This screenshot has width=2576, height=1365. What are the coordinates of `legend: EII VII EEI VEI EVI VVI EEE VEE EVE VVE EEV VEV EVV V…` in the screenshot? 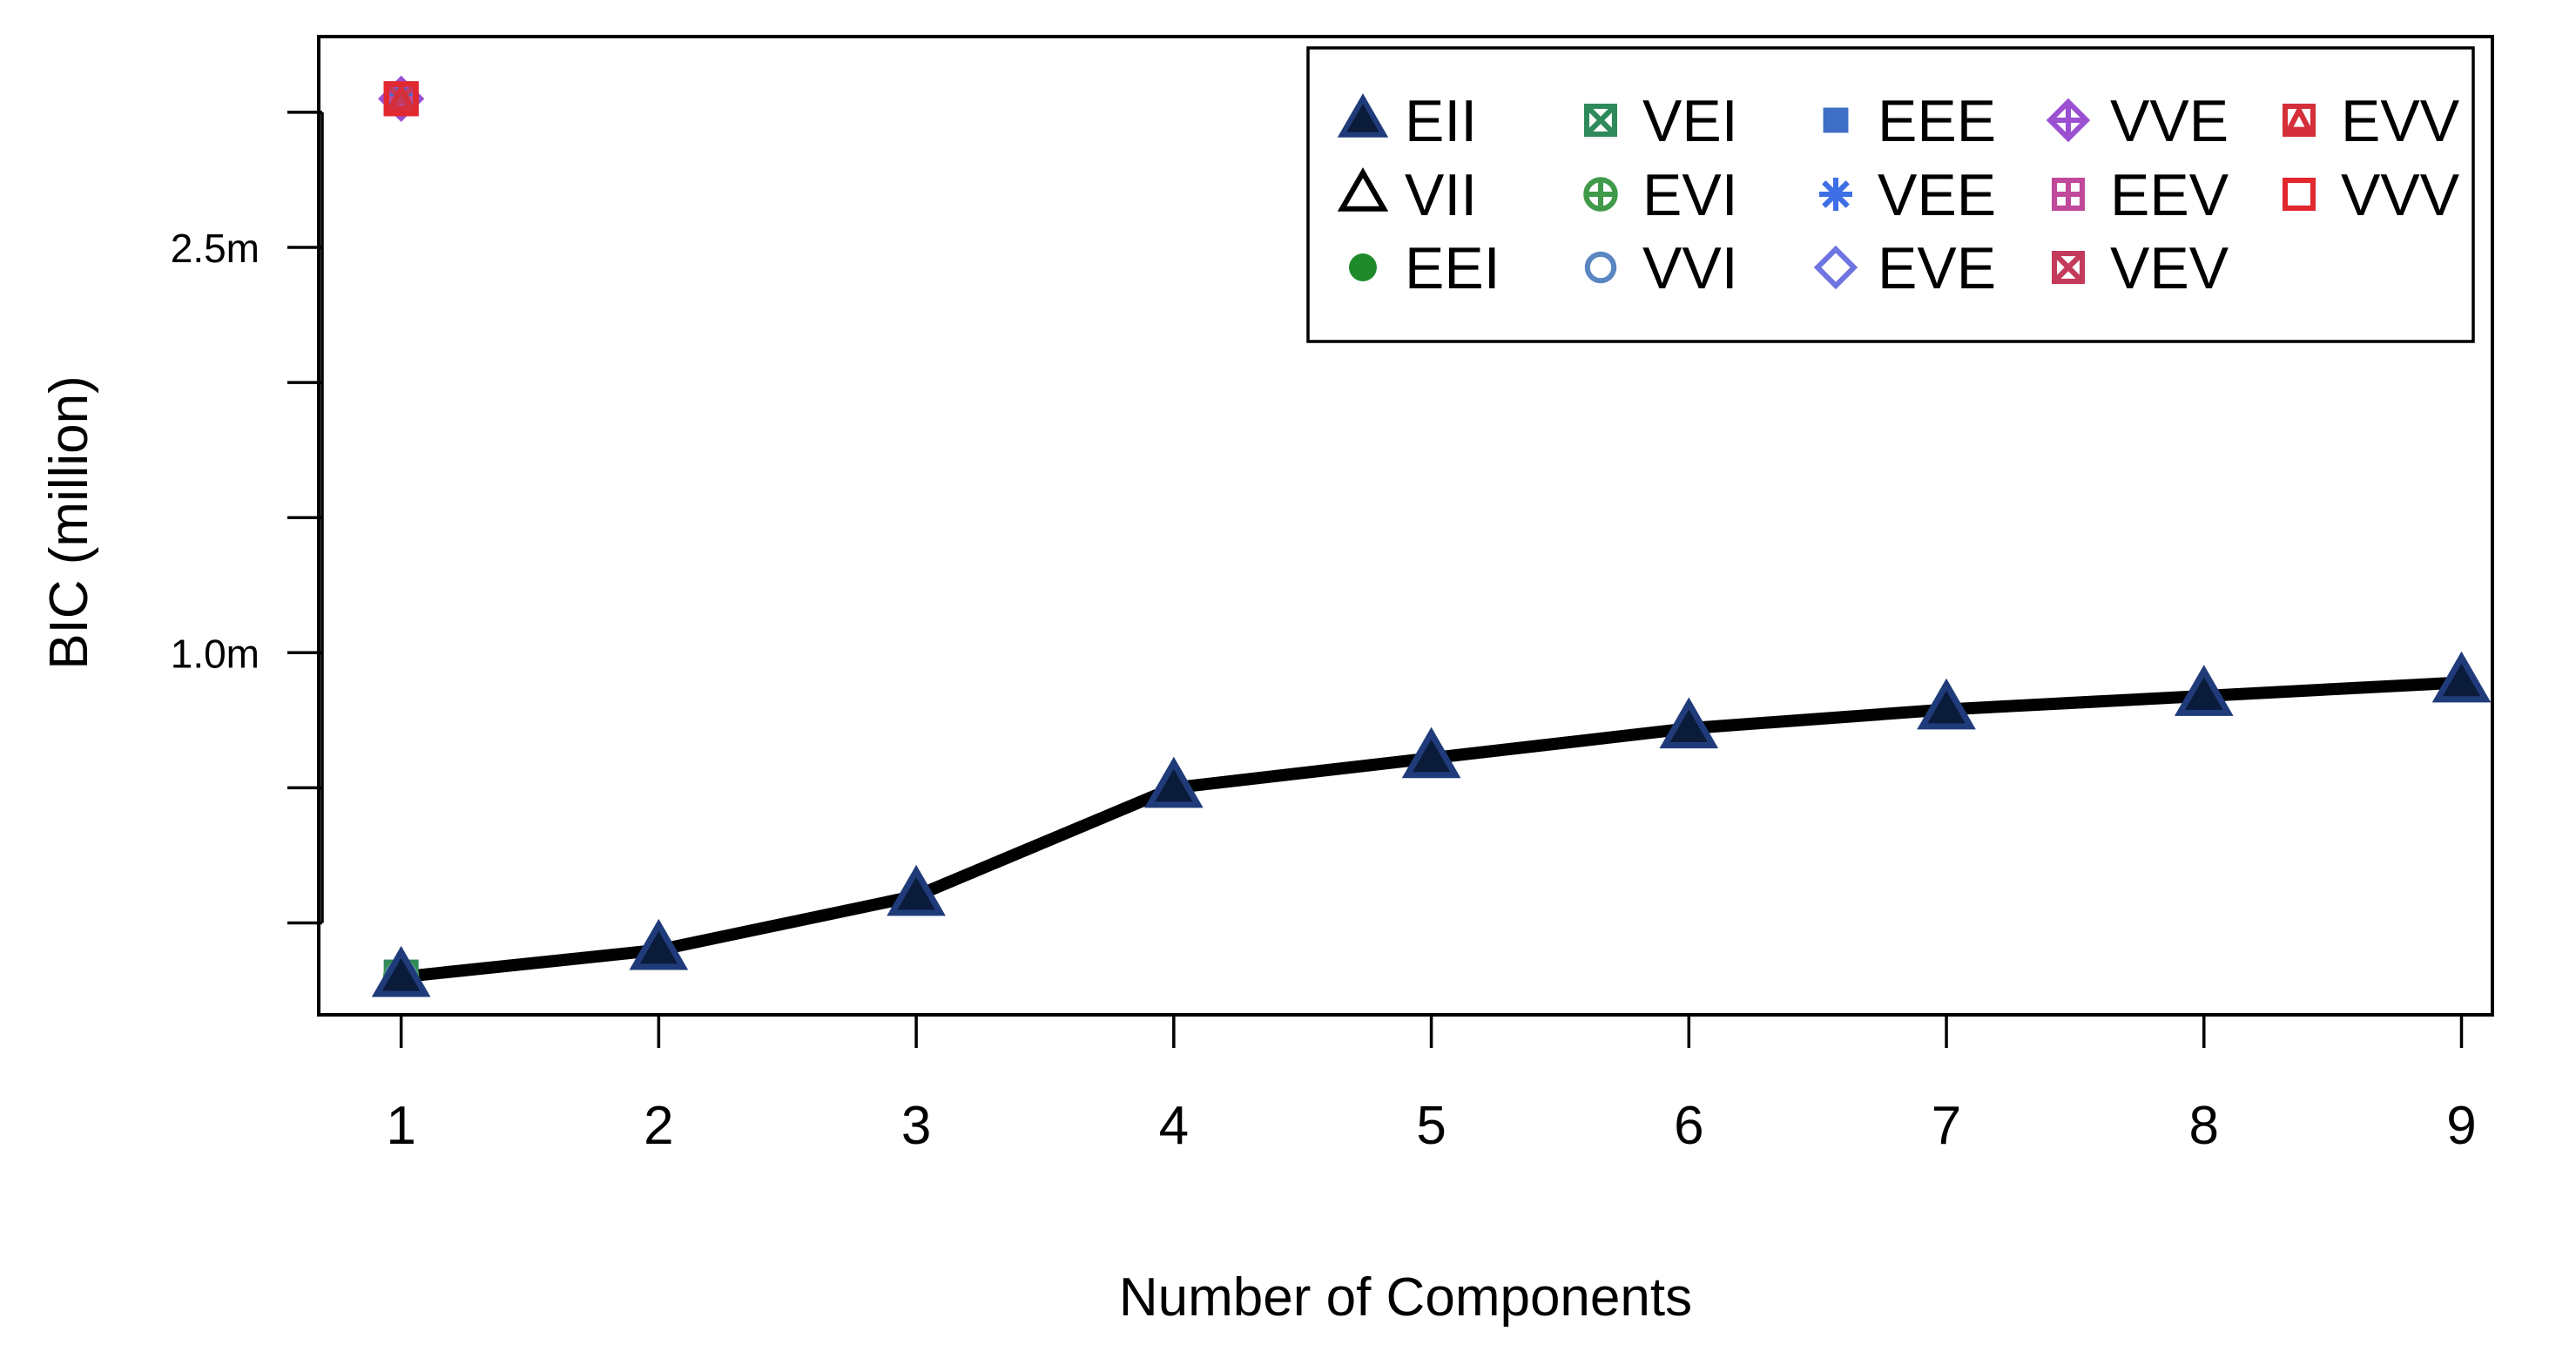 It's located at (1891, 194).